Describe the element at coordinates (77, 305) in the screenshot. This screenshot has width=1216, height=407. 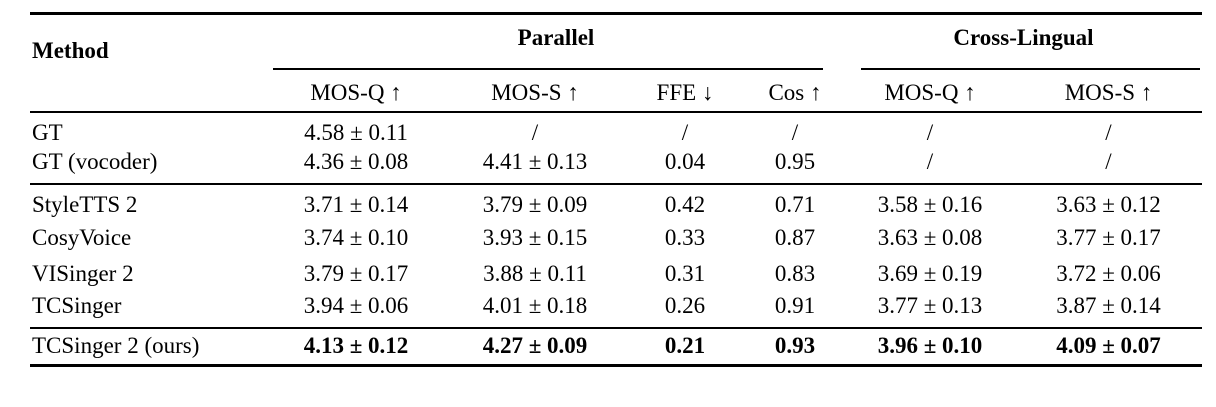
I see `method-cell: TCSinger` at that location.